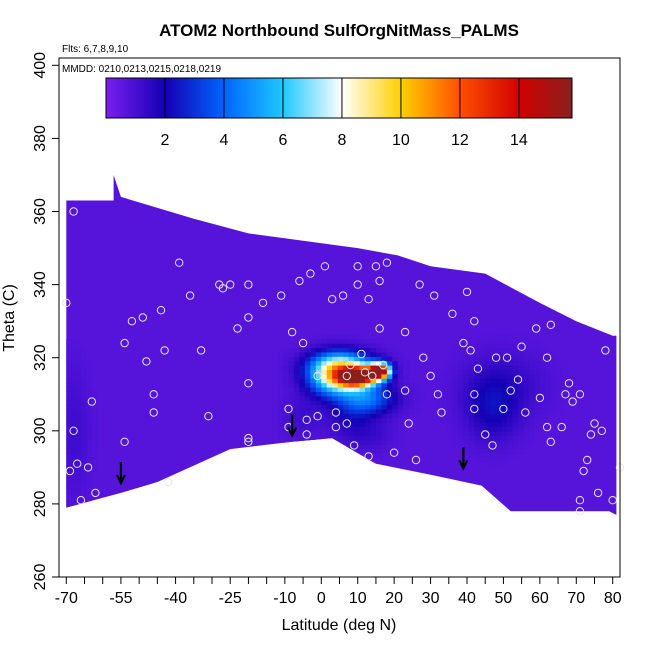 The image size is (650, 650). I want to click on colorbar-tick-label: 4, so click(224, 140).